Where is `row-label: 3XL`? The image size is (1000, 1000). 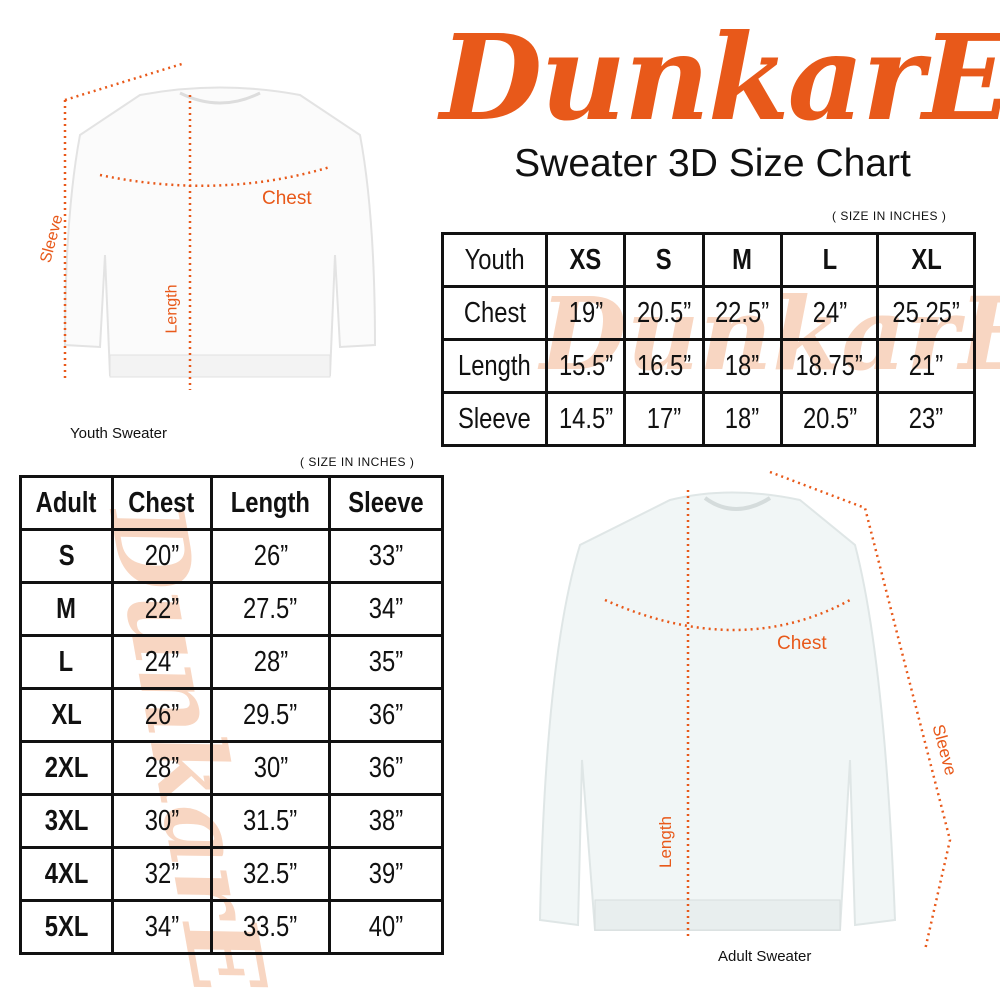
row-label: 3XL is located at coordinates (66, 820).